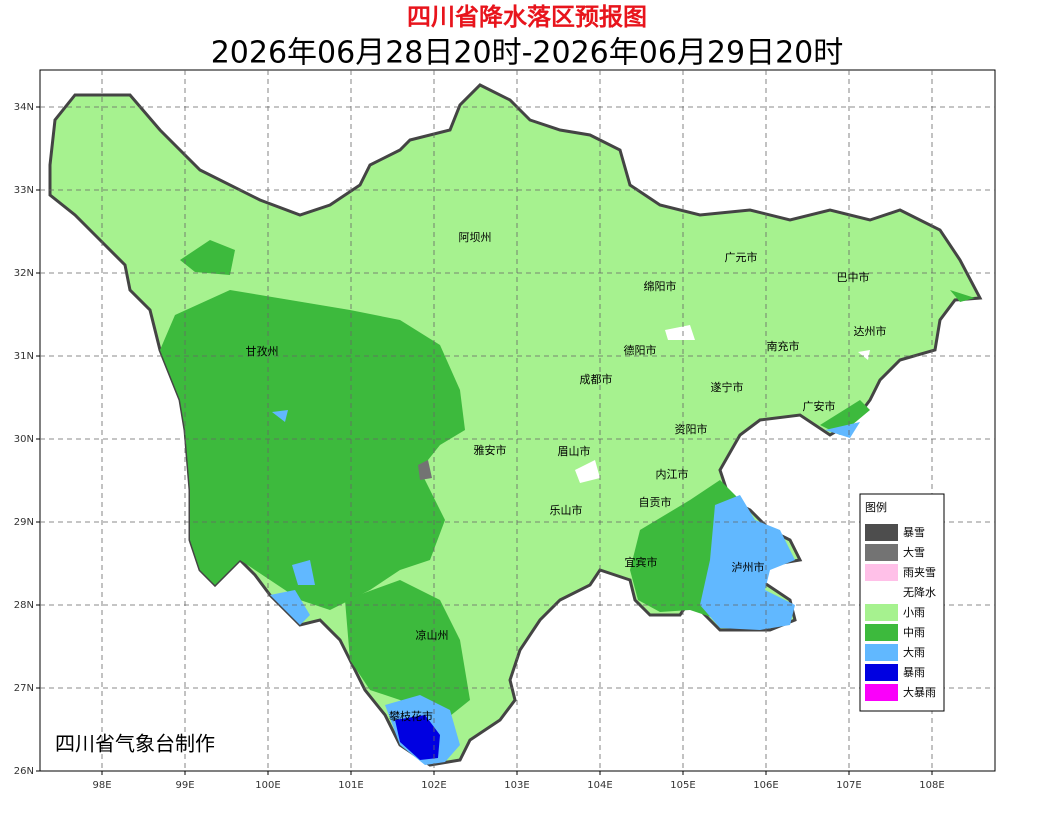  I want to click on lat-label: 34N, so click(24, 107).